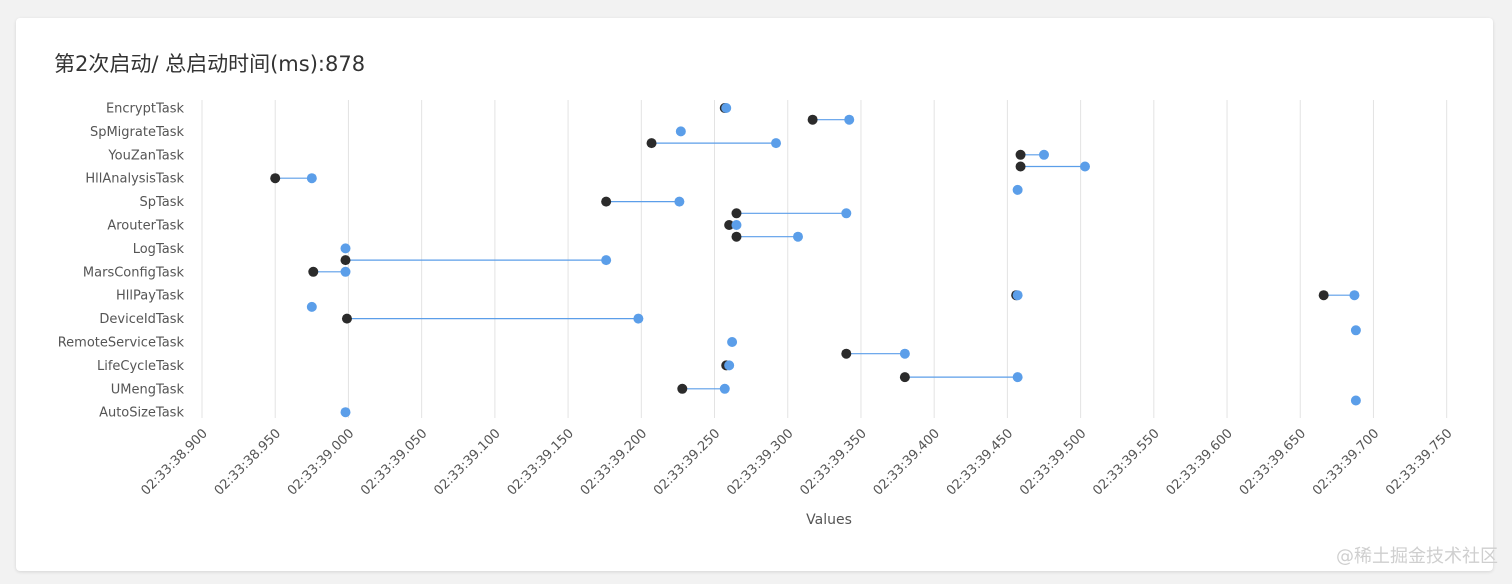 This screenshot has height=584, width=1512. Describe the element at coordinates (1419, 462) in the screenshot. I see `x-tick-label: 02:33:39.750` at that location.